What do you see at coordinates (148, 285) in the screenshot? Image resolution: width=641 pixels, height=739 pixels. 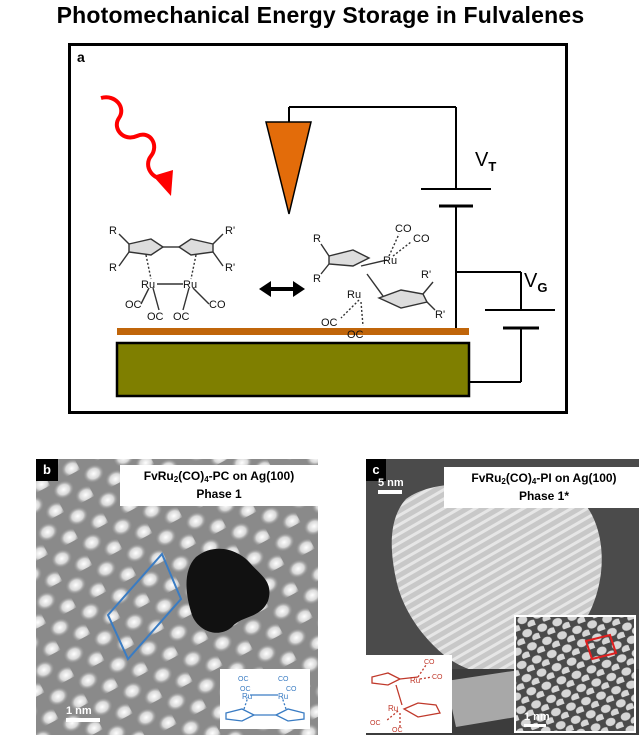 I see `left-ru1-label: Ru` at bounding box center [148, 285].